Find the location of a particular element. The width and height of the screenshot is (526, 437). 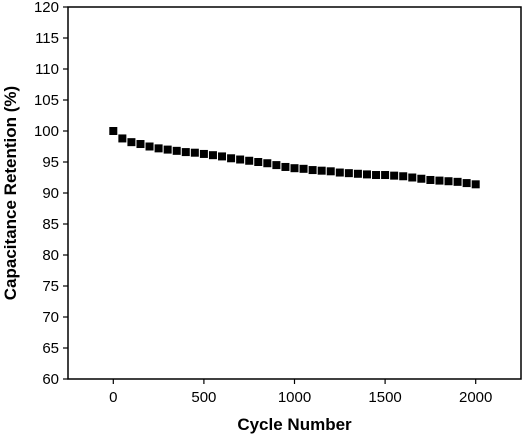

x-tick-label: 1000 is located at coordinates (294, 397).